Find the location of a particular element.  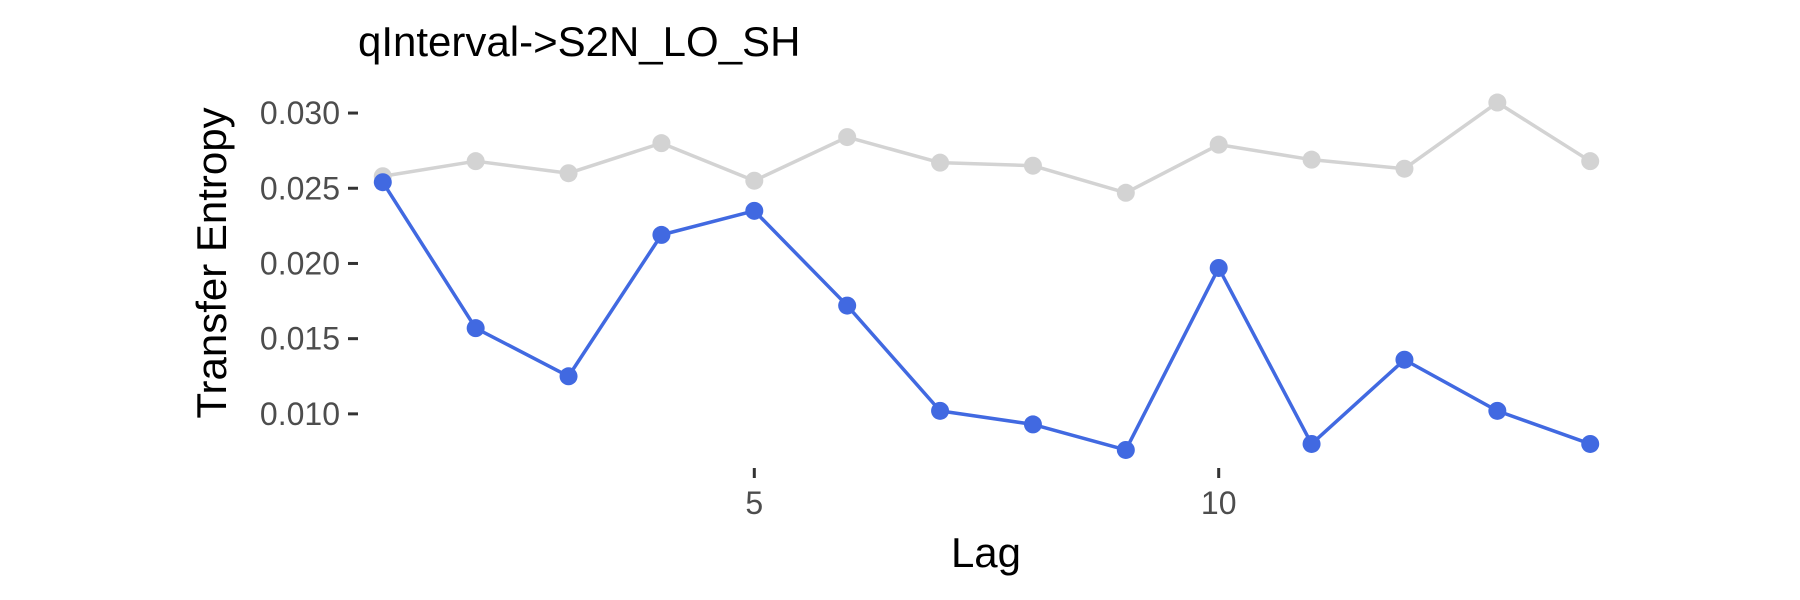

y-tick-label: 0.015 is located at coordinates (300, 339).